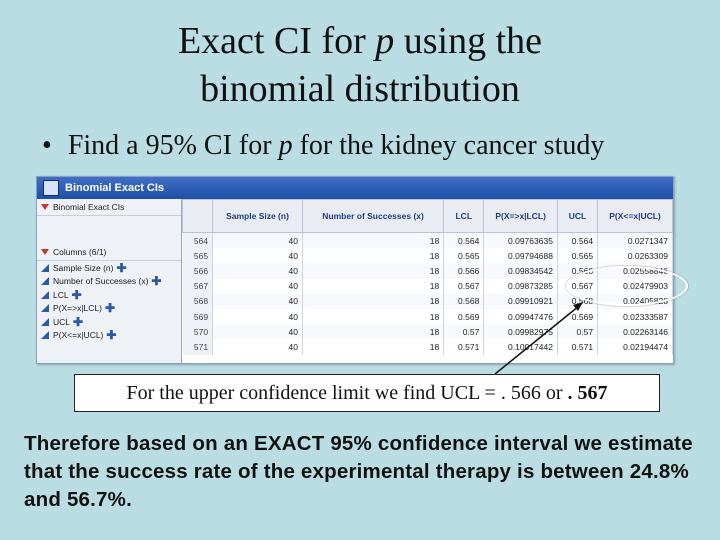 This screenshot has height=540, width=720. What do you see at coordinates (83, 267) in the screenshot?
I see `column-name: Sample Size (n)` at bounding box center [83, 267].